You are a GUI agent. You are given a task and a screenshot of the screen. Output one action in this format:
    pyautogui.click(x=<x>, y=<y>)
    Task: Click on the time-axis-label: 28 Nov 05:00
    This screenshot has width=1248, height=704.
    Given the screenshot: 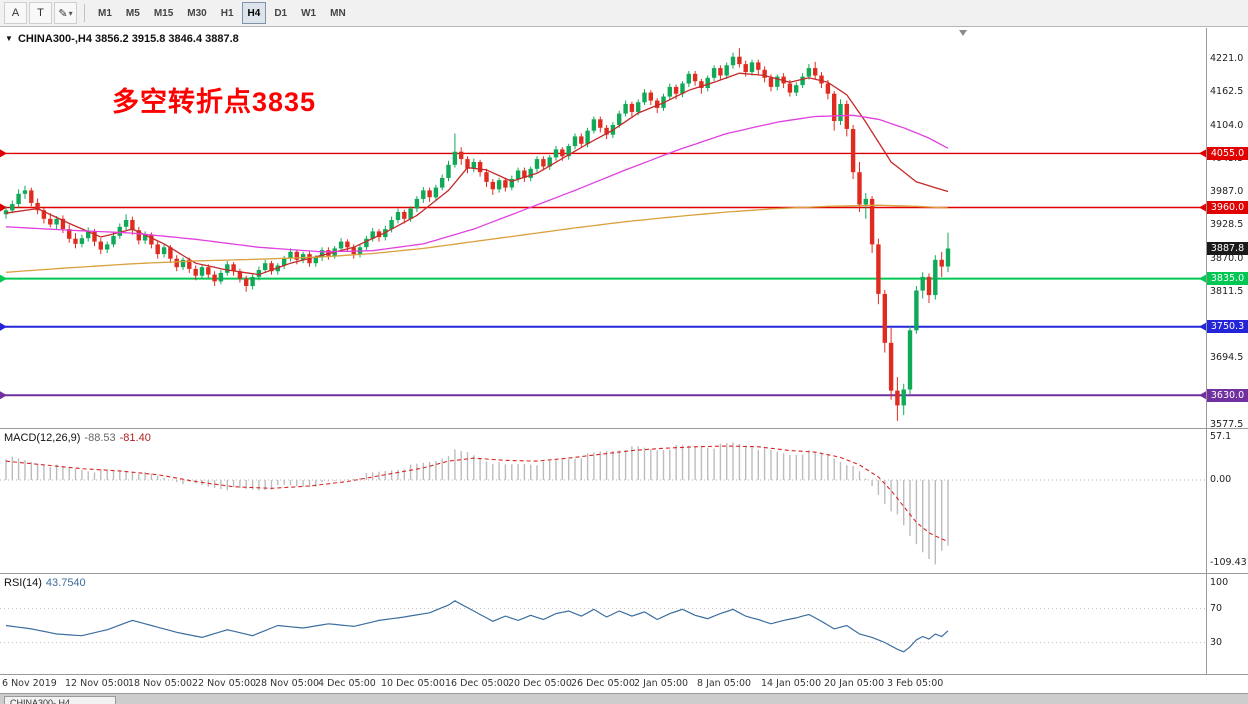 What is the action you would take?
    pyautogui.click(x=287, y=683)
    